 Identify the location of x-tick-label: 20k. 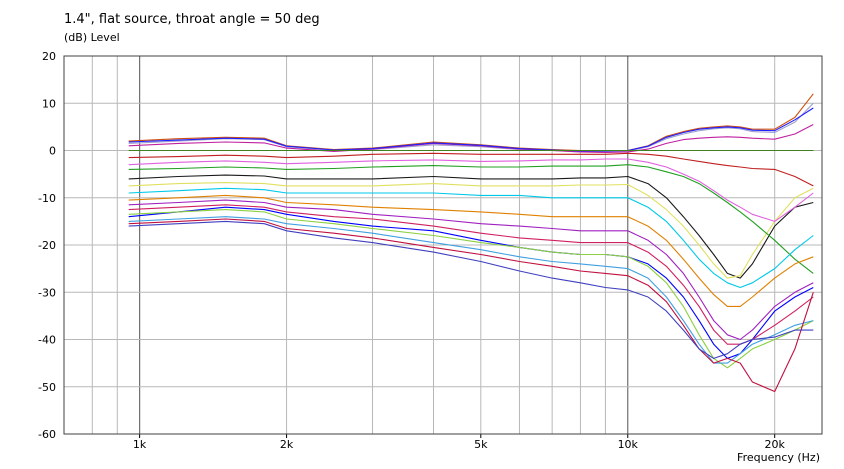
(775, 444).